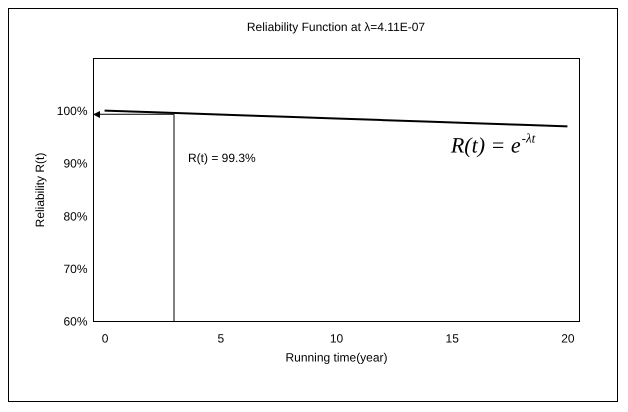 This screenshot has height=412, width=628. Describe the element at coordinates (568, 339) in the screenshot. I see `x-tick-label: 20` at that location.